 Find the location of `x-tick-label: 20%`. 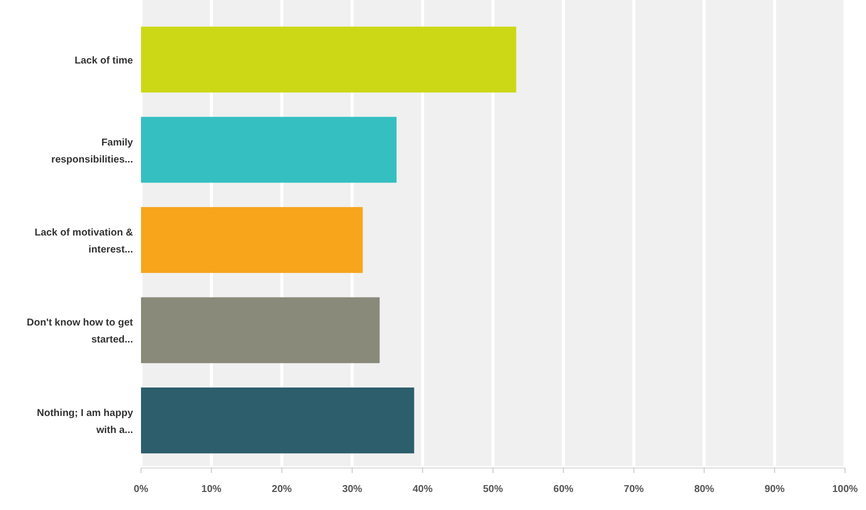

x-tick-label: 20% is located at coordinates (282, 489).